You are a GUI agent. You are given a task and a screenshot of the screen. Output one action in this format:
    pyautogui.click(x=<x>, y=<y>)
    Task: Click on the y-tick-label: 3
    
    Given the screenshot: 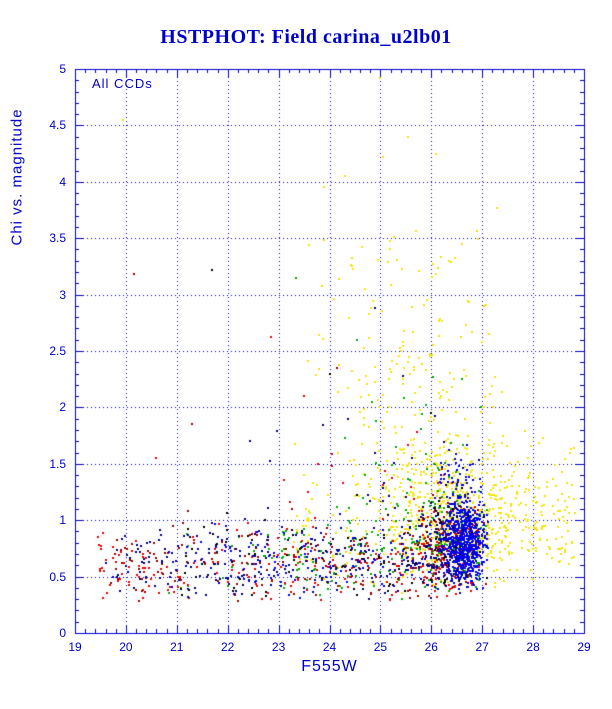 What is the action you would take?
    pyautogui.click(x=62, y=294)
    